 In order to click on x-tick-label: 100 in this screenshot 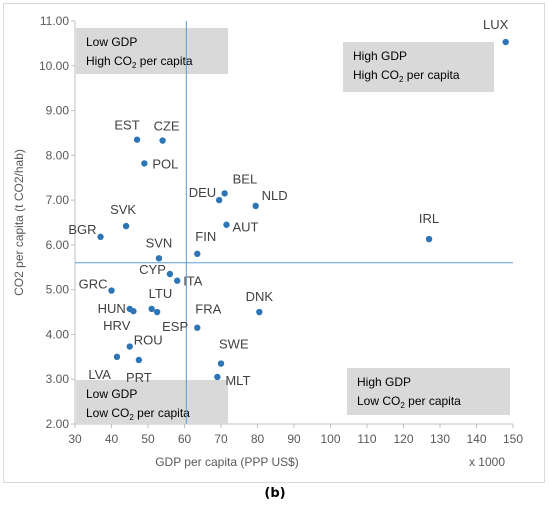, I will do `click(330, 439)`.